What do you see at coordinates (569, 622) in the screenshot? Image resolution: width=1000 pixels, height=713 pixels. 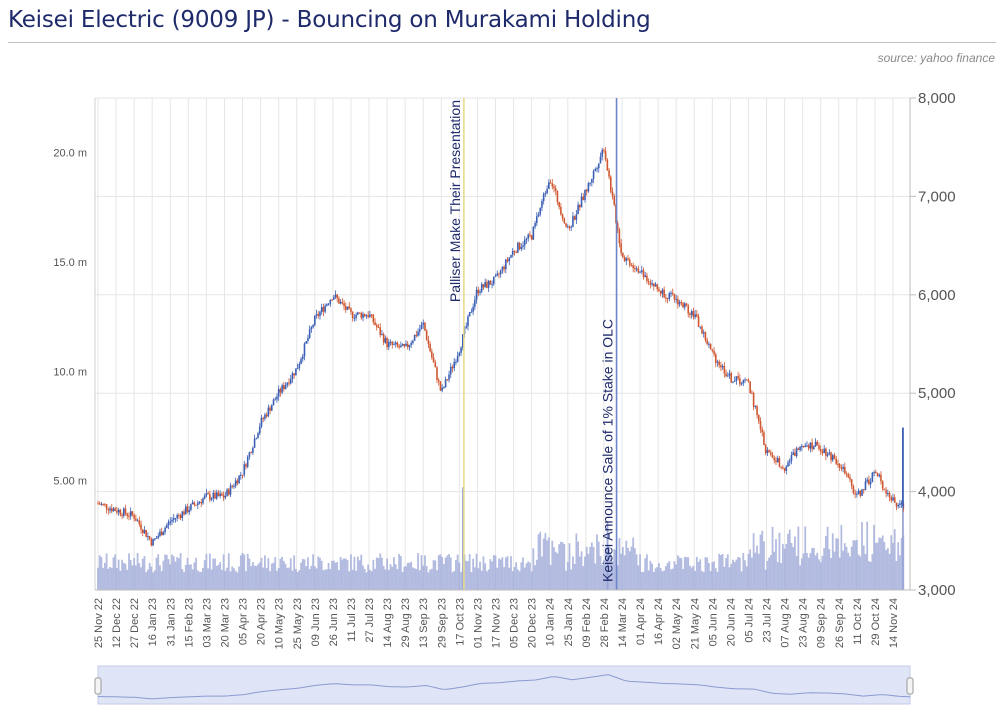 I see `x-tick-label: 25 Jan 24` at bounding box center [569, 622].